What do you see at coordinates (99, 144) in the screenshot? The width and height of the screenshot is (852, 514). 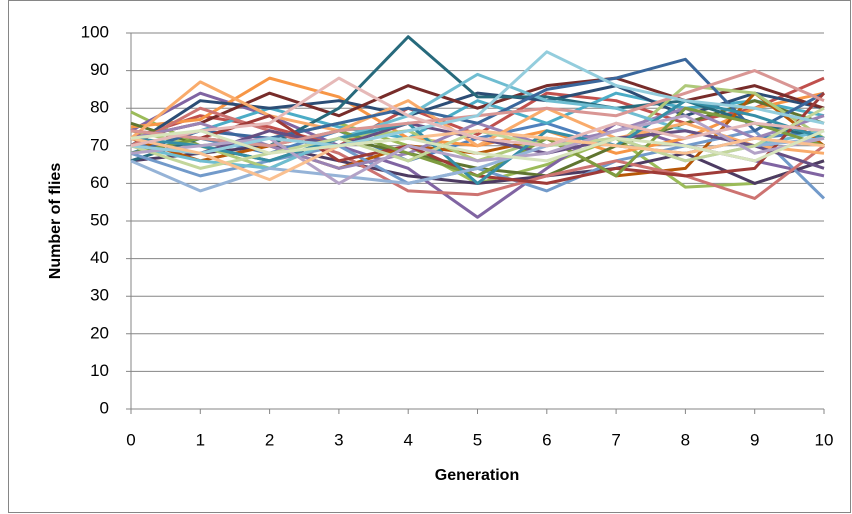 I see `y-tick-label: 70` at bounding box center [99, 144].